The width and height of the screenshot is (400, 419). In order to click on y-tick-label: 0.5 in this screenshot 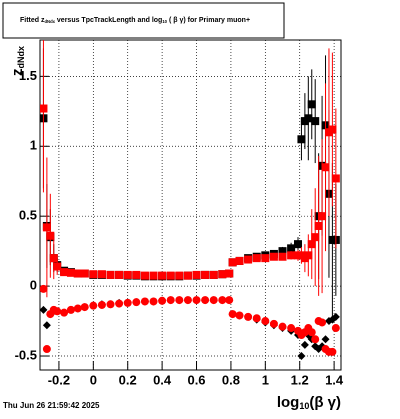, I will do `click(28, 215)`.